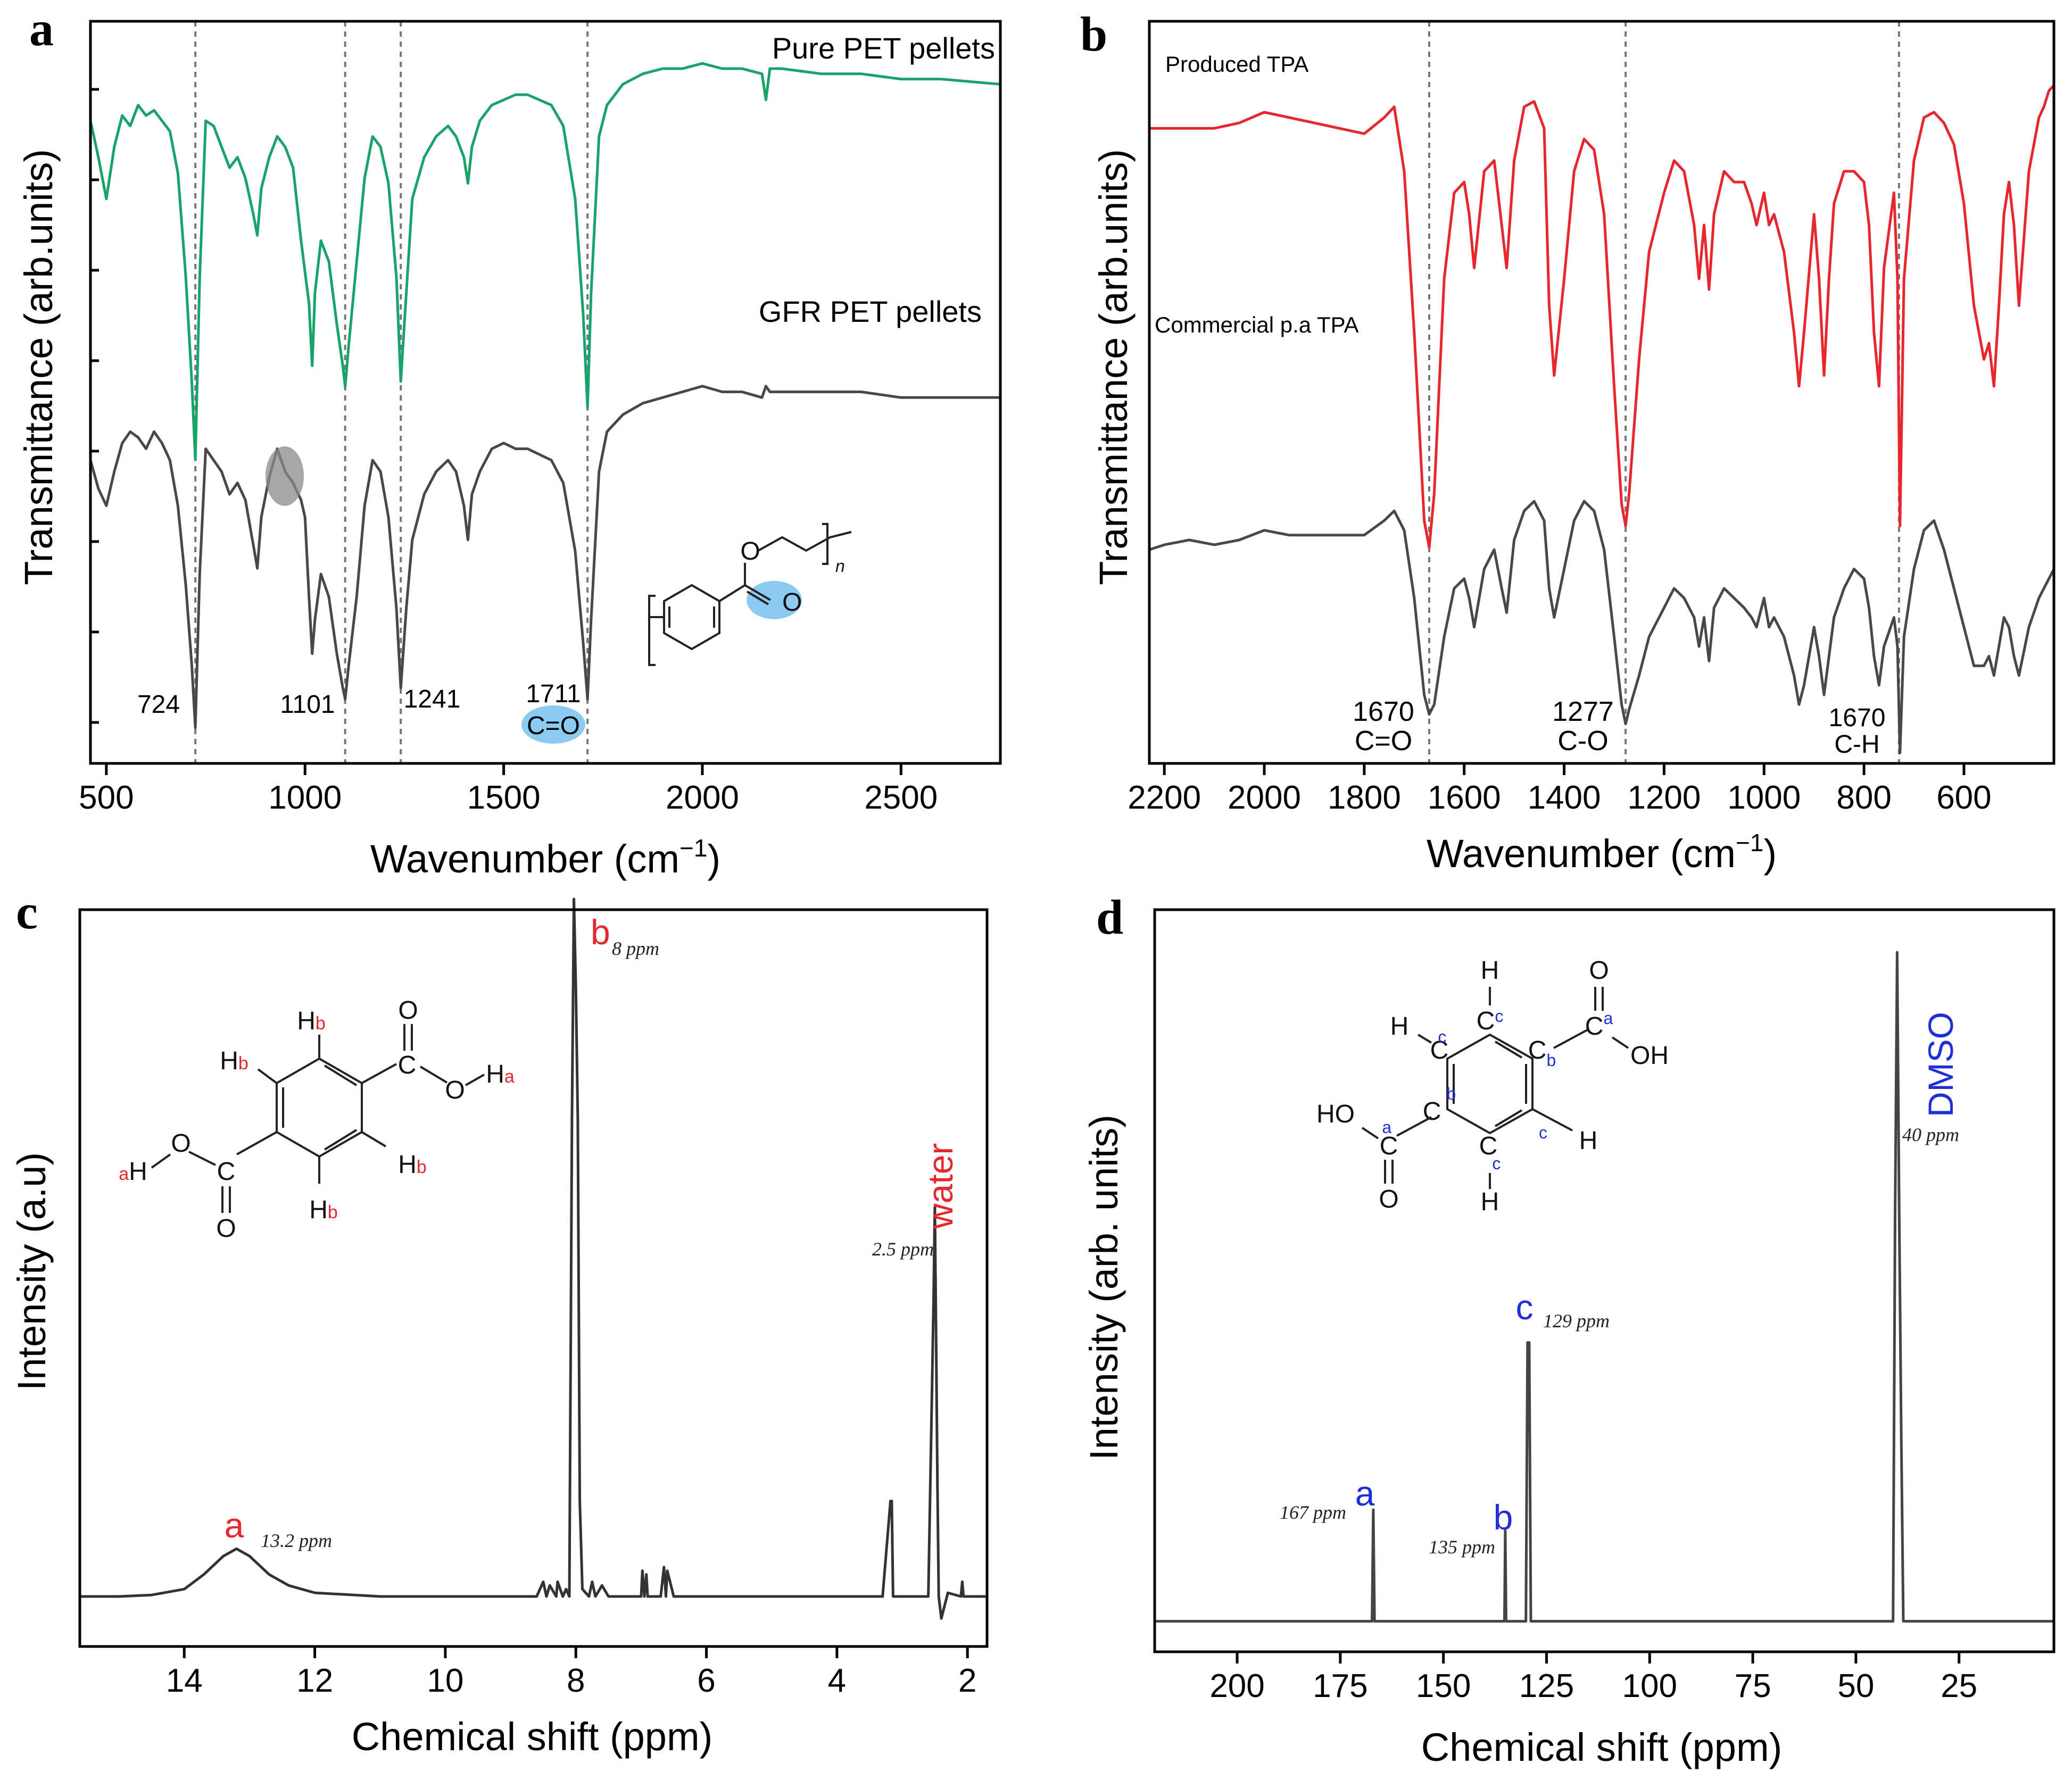 Image resolution: width=2072 pixels, height=1780 pixels. Describe the element at coordinates (1650, 1056) in the screenshot. I see `oh-right: OH` at that location.